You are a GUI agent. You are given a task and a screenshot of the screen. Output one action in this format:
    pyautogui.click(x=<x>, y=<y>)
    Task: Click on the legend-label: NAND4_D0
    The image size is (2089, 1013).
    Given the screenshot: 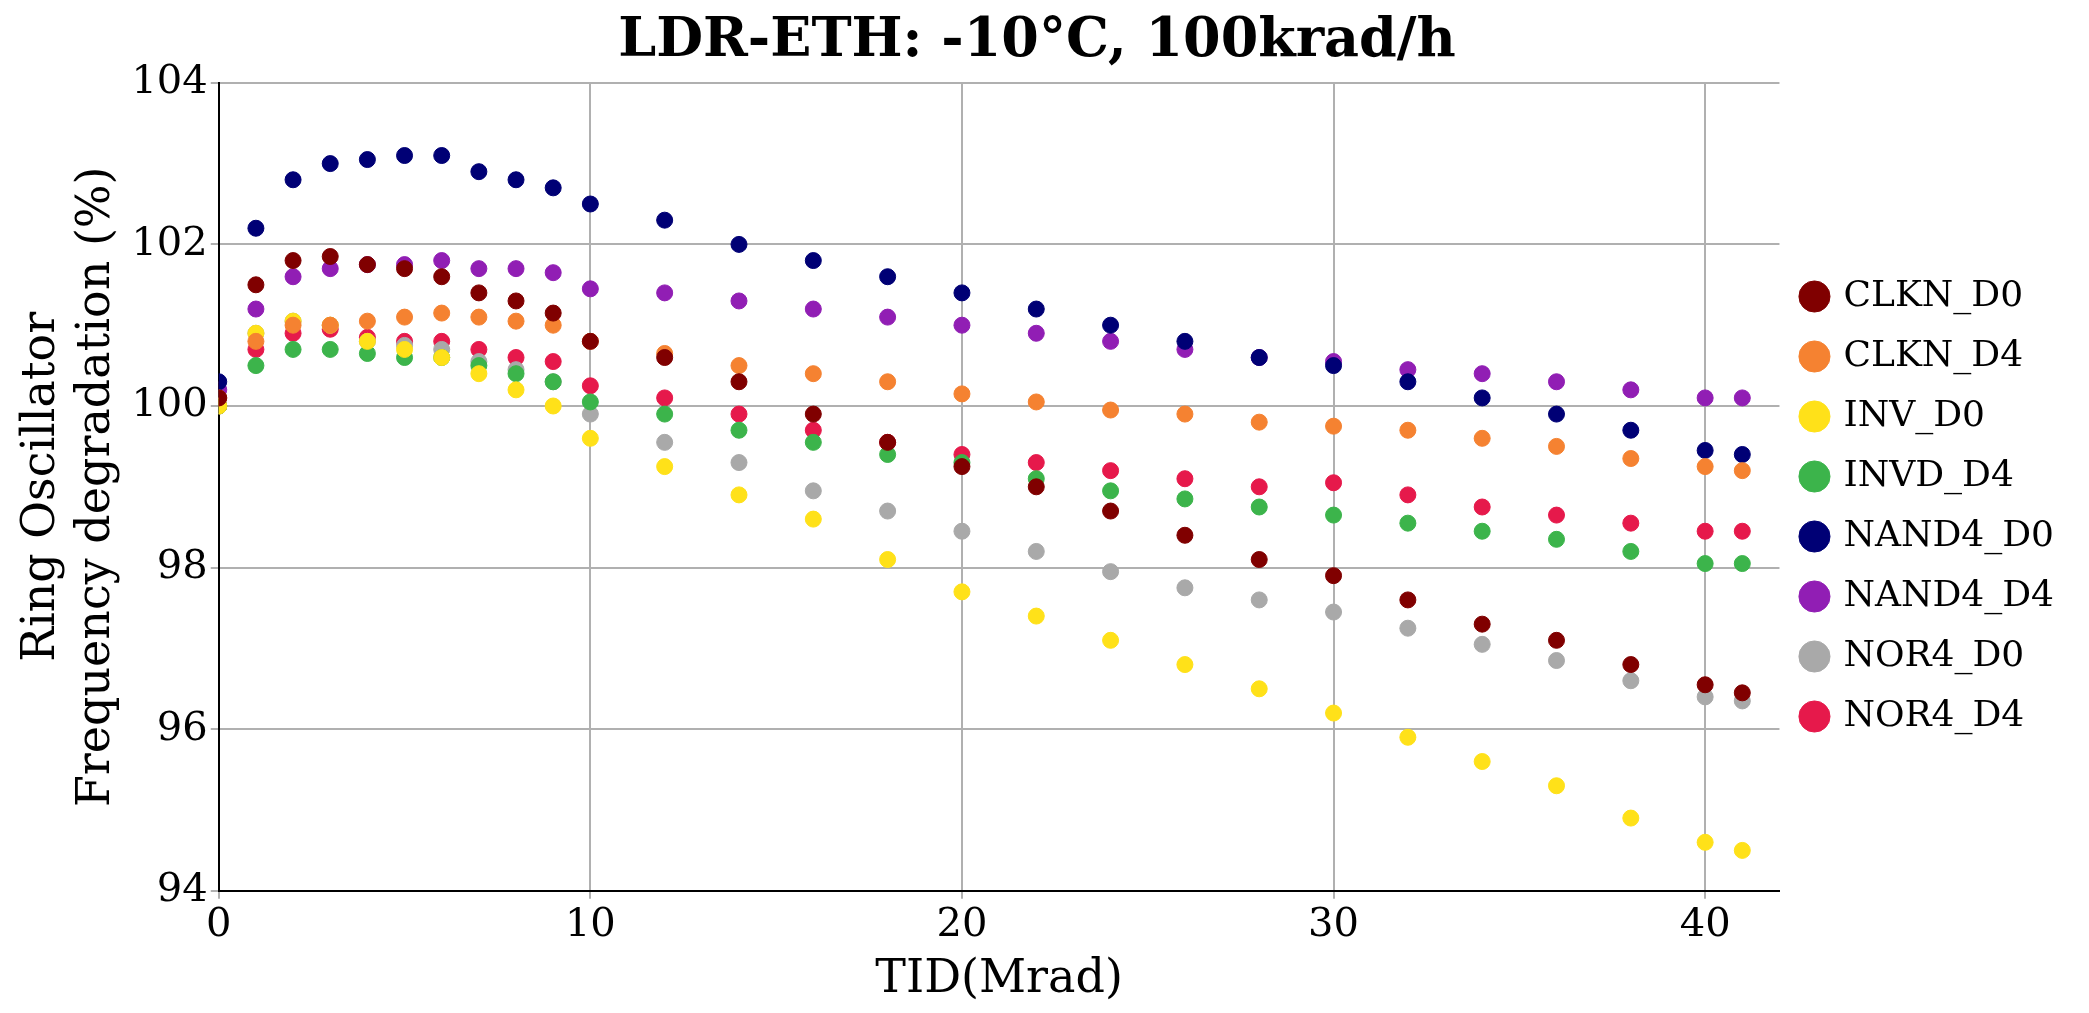 What is the action you would take?
    pyautogui.click(x=1949, y=533)
    